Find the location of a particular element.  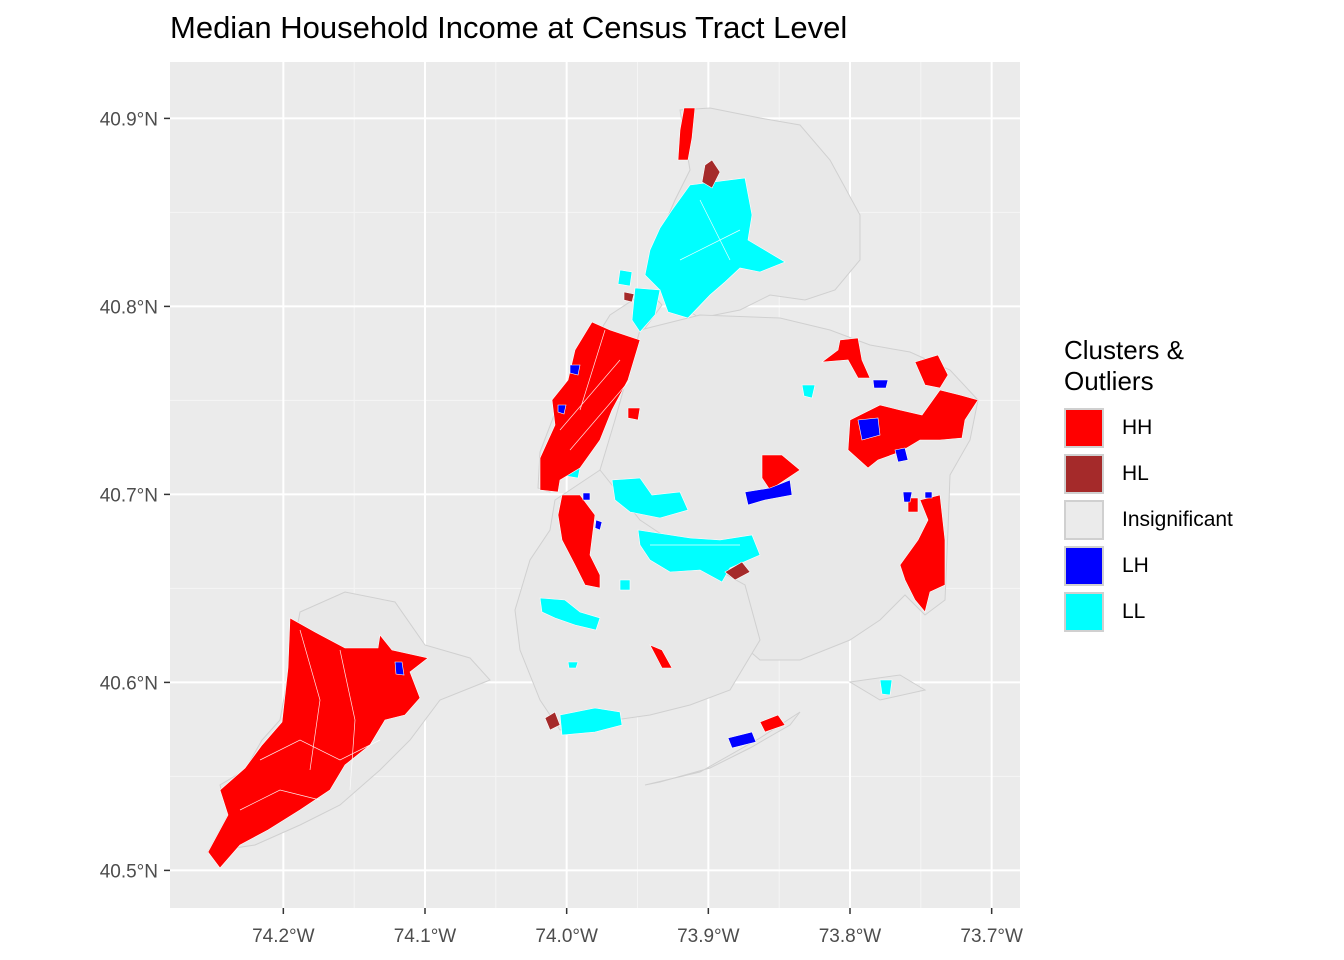

hh-riverdale-cluster is located at coordinates (686, 134).